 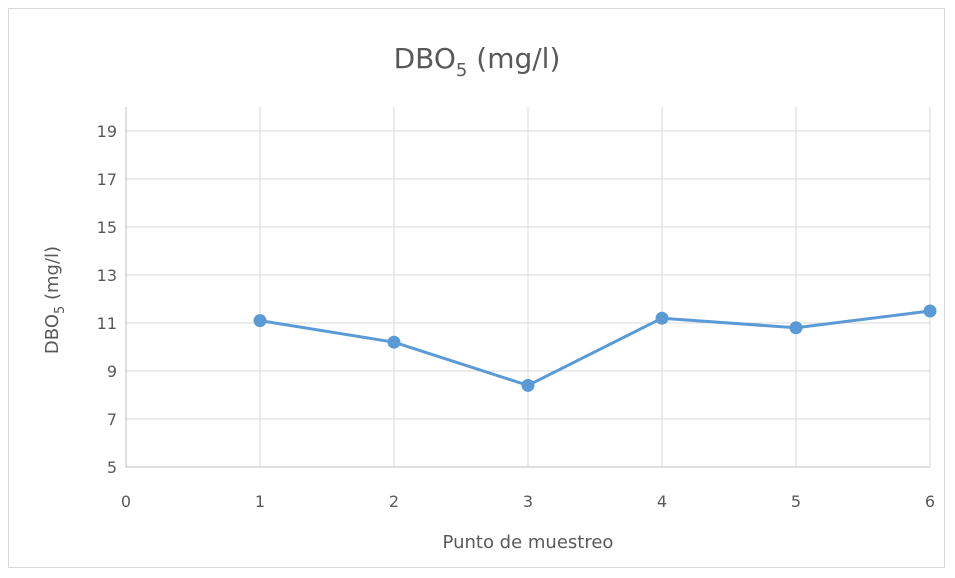 I want to click on y-tick-label: 17, so click(x=107, y=179).